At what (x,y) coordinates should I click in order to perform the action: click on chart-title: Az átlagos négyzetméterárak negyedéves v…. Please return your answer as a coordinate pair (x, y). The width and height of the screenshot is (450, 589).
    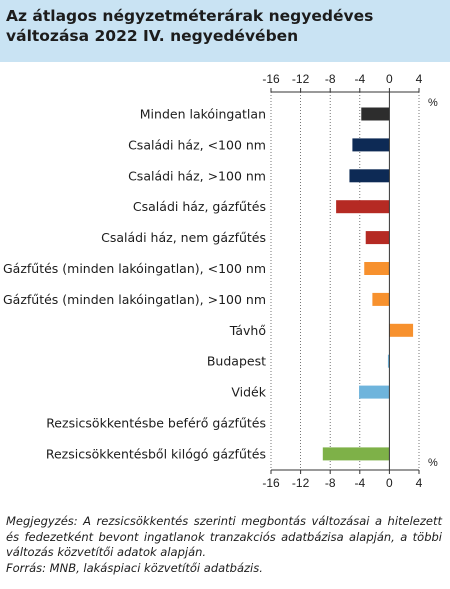
    Looking at the image, I should click on (190, 26).